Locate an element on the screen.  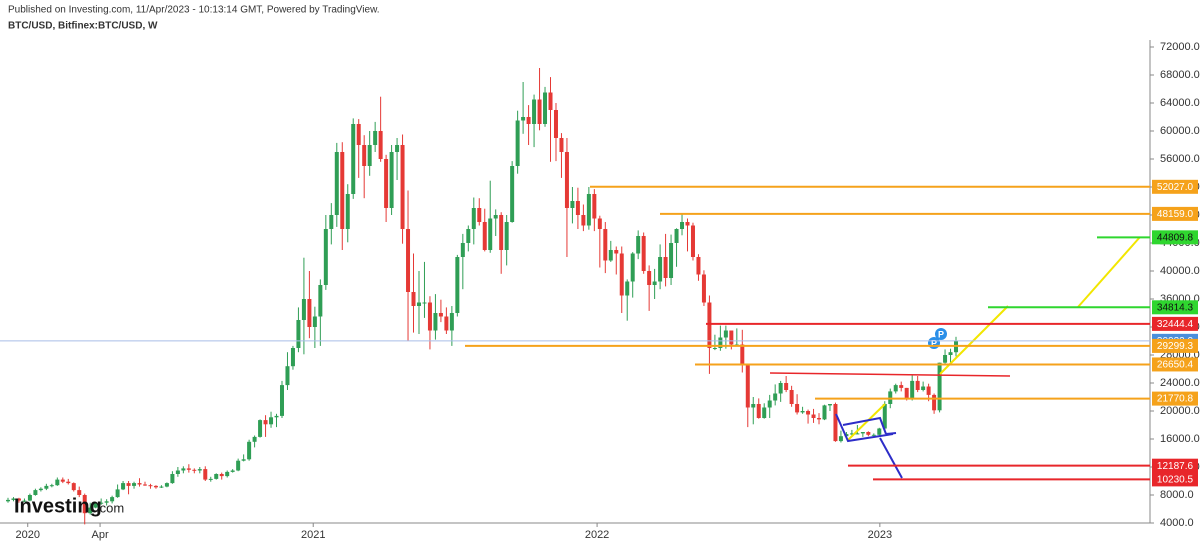
x-tick-label: 2023 is located at coordinates (880, 535).